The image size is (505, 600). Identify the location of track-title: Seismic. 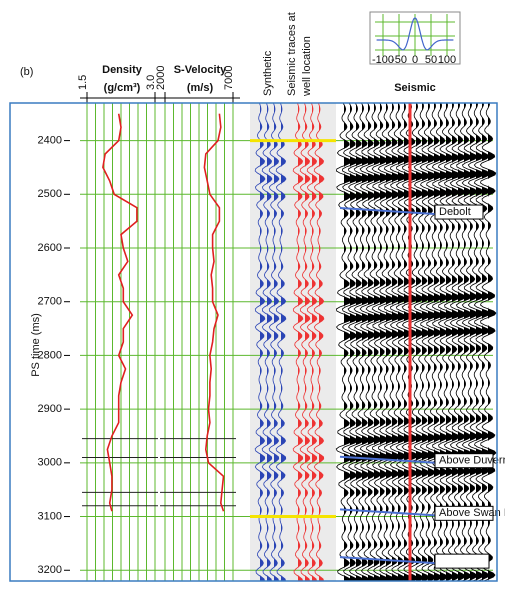
(415, 88).